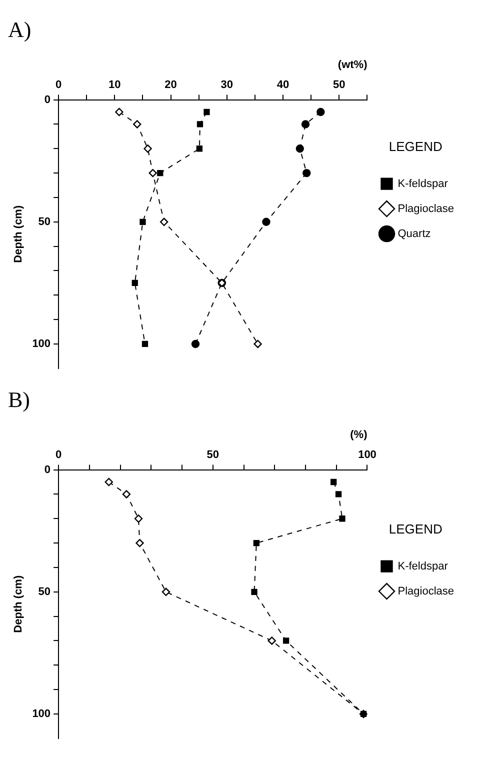 The width and height of the screenshot is (478, 768). I want to click on x-tick-label: 20, so click(170, 85).